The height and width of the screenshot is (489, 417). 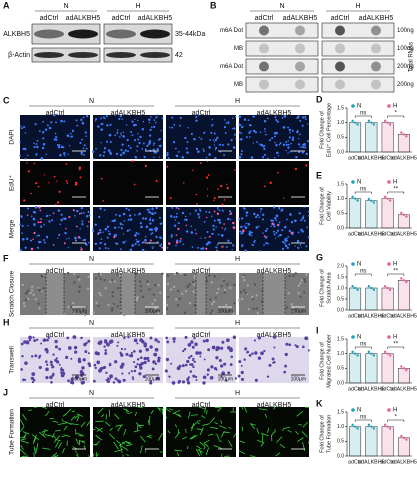 I want to click on column-label: adCtrl, so click(x=121, y=18).